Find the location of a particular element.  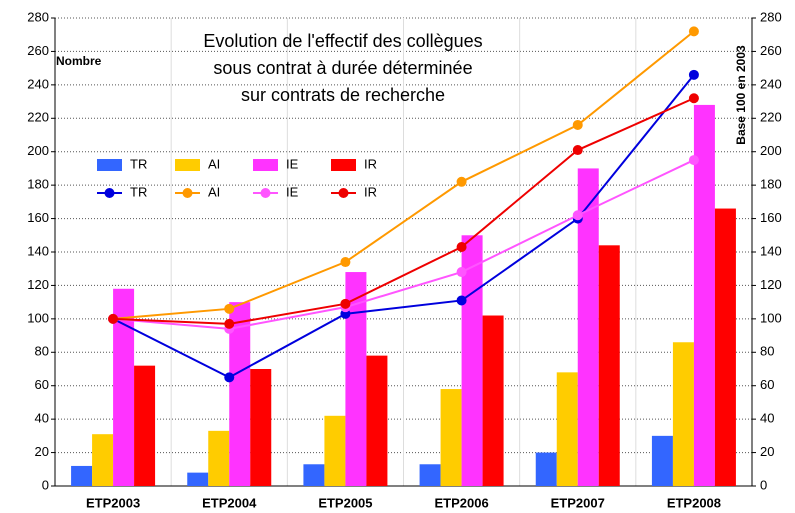

x-tick-label: ETP2003 is located at coordinates (113, 502).